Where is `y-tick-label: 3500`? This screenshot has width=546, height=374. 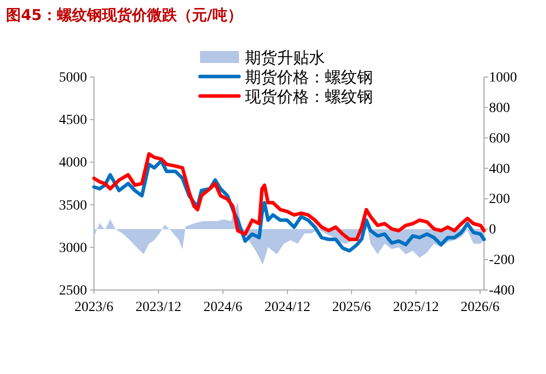 y-tick-label: 3500 is located at coordinates (73, 206).